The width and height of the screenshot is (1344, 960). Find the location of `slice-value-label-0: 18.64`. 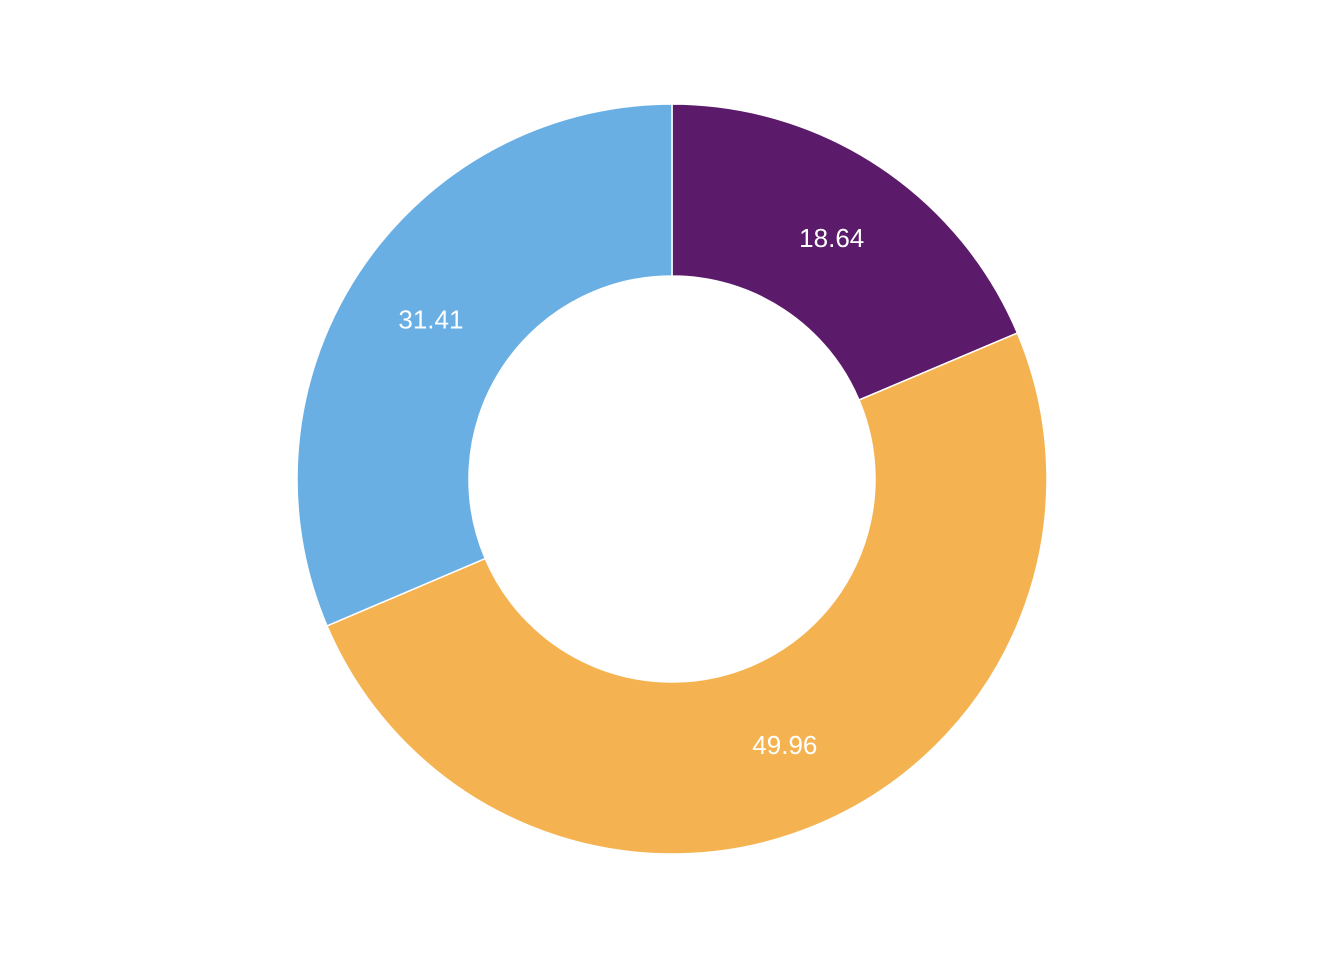

slice-value-label-0: 18.64 is located at coordinates (831, 238).